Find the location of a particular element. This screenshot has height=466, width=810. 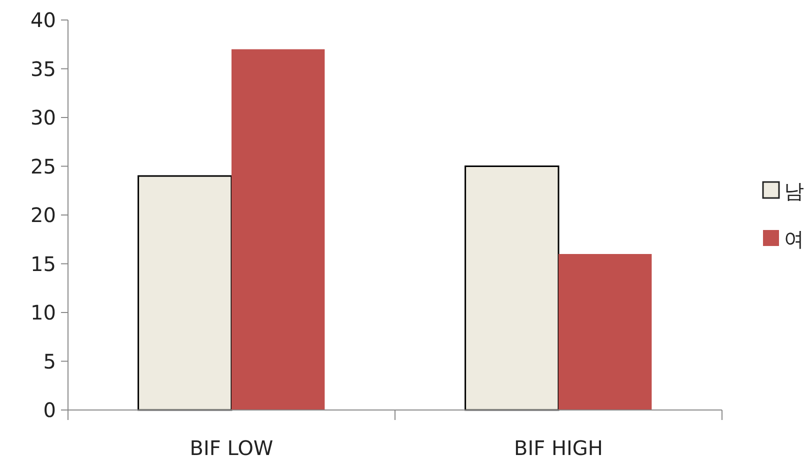

y-tick-label: 10 is located at coordinates (43, 312).